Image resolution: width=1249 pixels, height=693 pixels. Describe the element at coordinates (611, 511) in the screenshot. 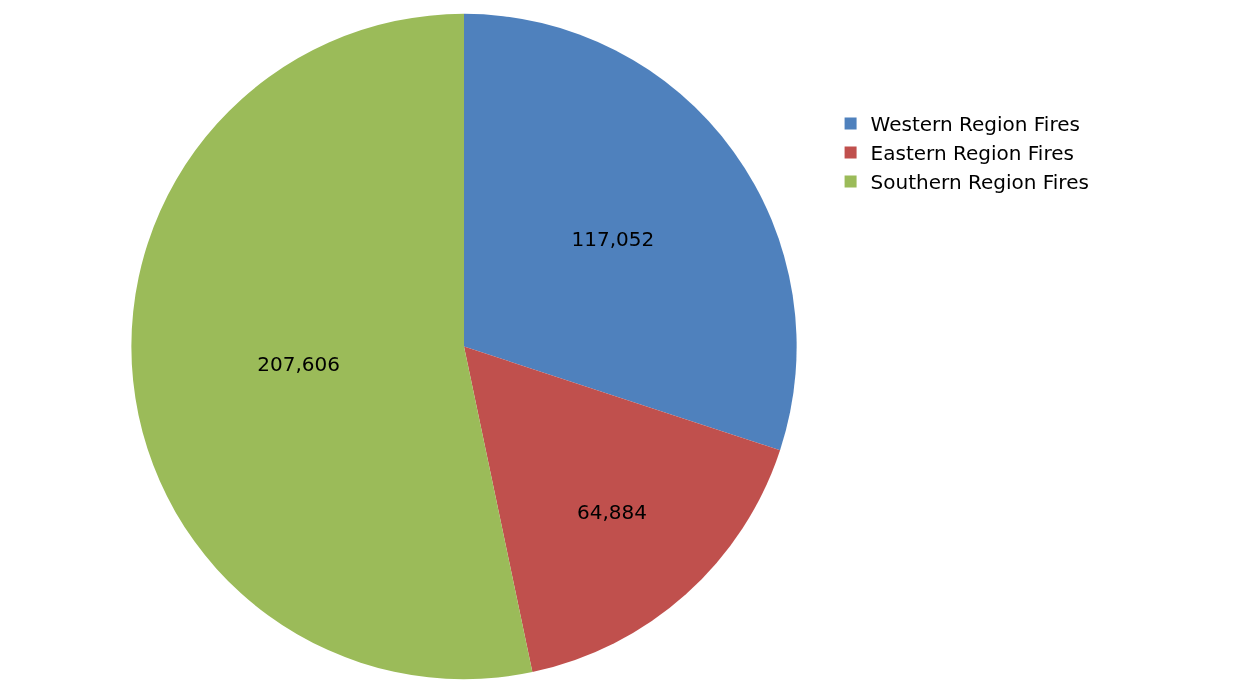

I see `data-label: 64,884` at that location.